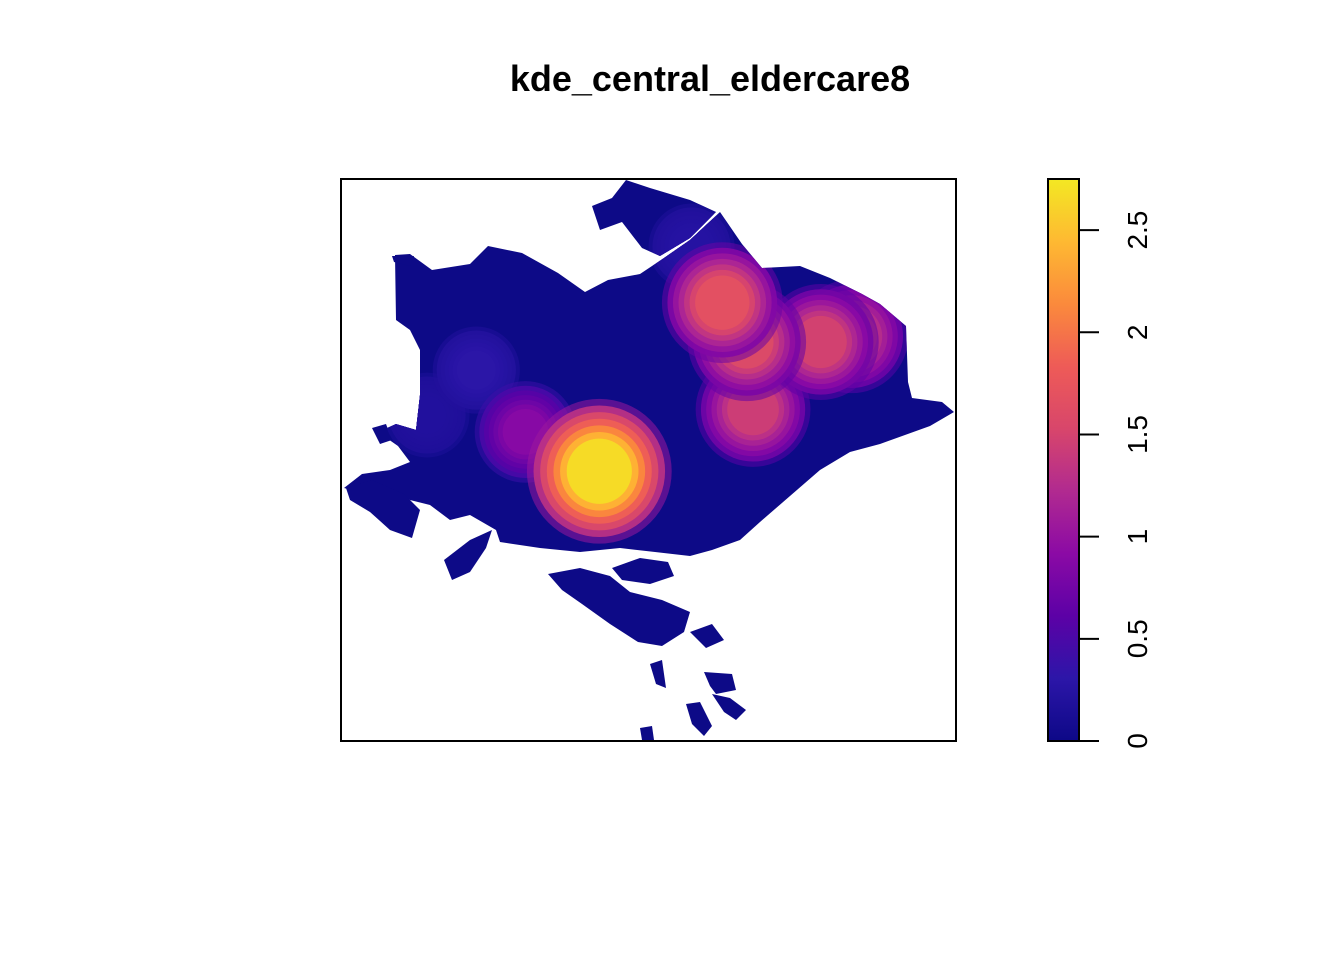 The height and width of the screenshot is (960, 1344). What do you see at coordinates (1137, 230) in the screenshot?
I see `colorbar-tick-label: 2.5` at bounding box center [1137, 230].